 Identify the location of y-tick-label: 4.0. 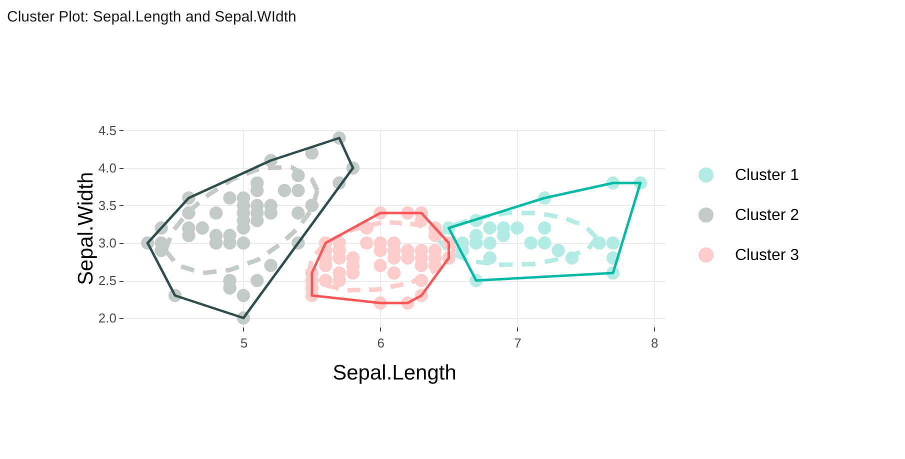
(107, 168).